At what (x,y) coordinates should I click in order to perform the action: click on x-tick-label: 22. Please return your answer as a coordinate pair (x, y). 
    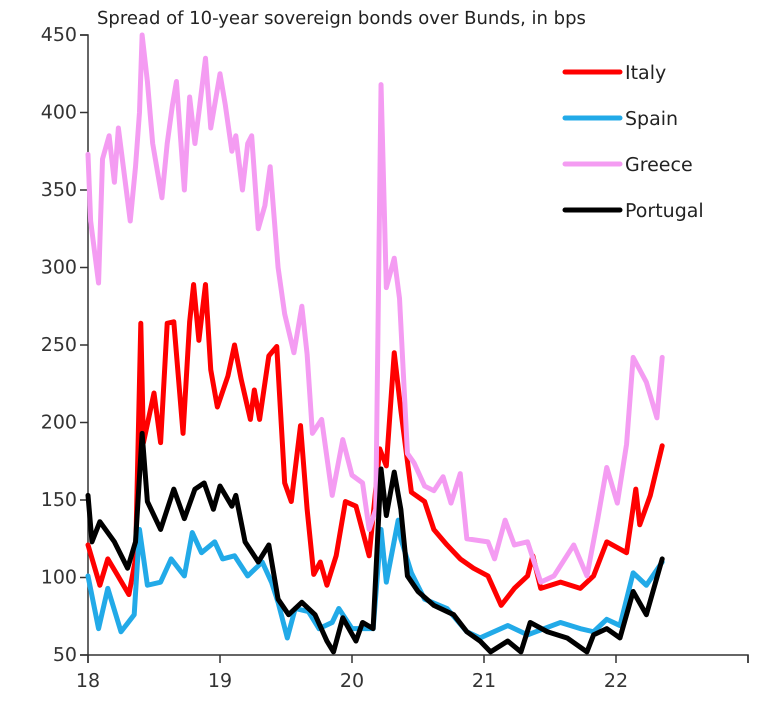
    Looking at the image, I should click on (616, 681).